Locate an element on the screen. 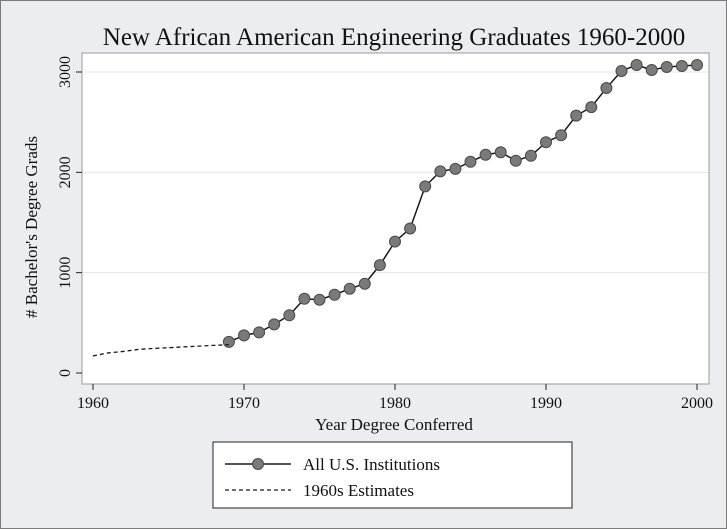 Image resolution: width=727 pixels, height=530 pixels. legend-label-1960s-estimates: 1960s Estimates is located at coordinates (358, 490).